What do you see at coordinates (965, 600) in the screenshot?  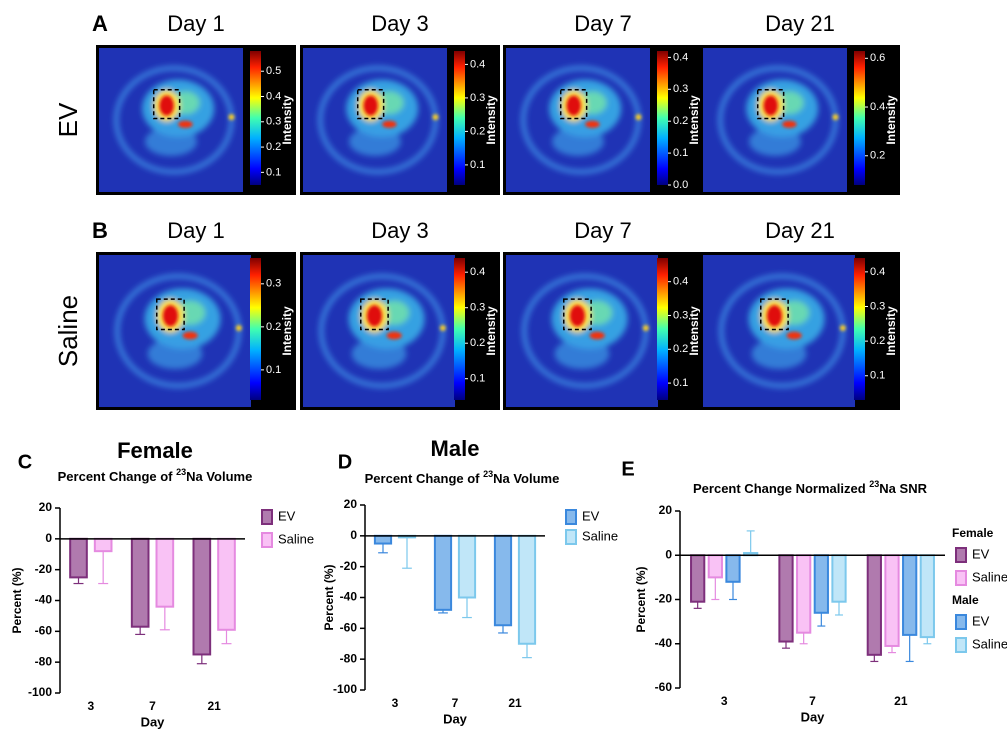 I see `legend-group: Male` at bounding box center [965, 600].